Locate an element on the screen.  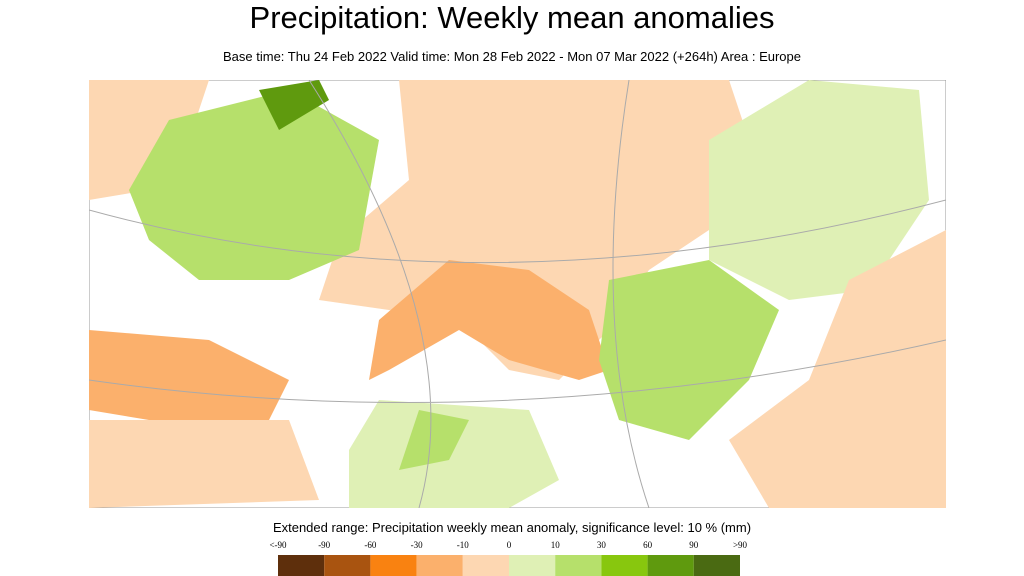
legend-label: 90 is located at coordinates (694, 545).